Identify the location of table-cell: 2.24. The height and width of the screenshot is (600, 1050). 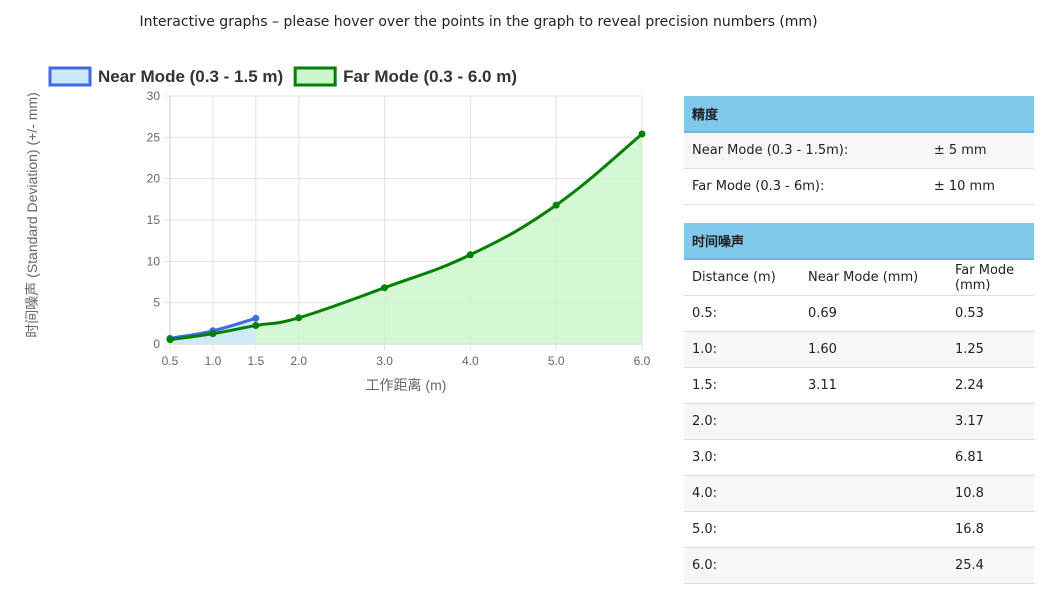
(990, 385).